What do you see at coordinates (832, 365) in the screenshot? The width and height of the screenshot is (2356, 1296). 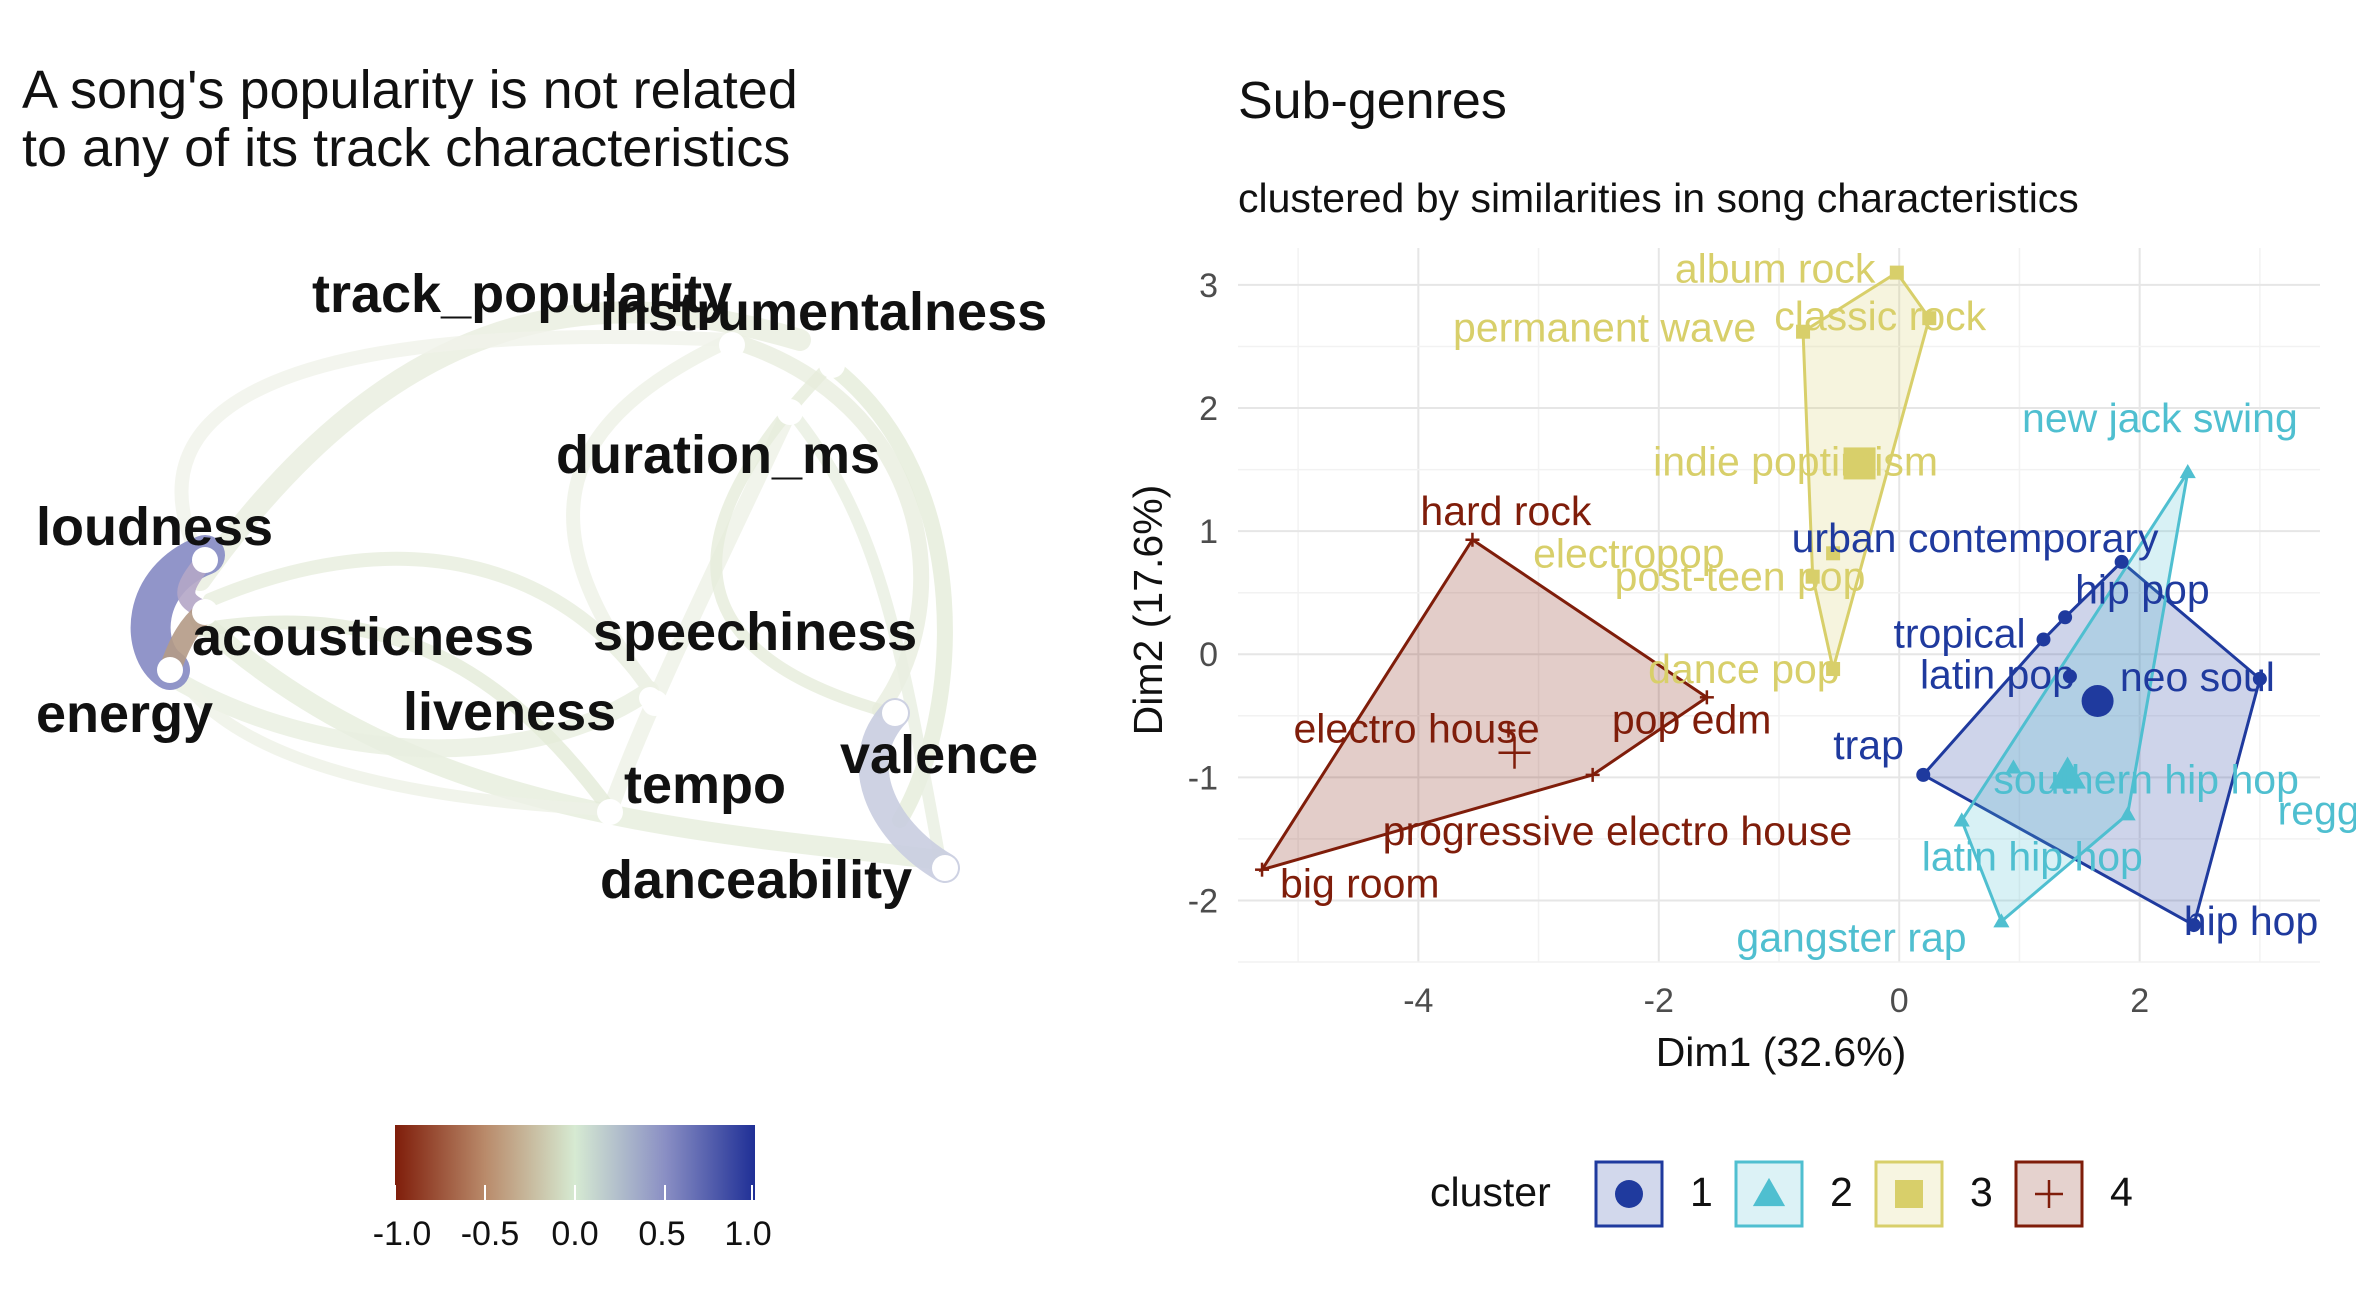 I see `node-point-instrumentalness` at bounding box center [832, 365].